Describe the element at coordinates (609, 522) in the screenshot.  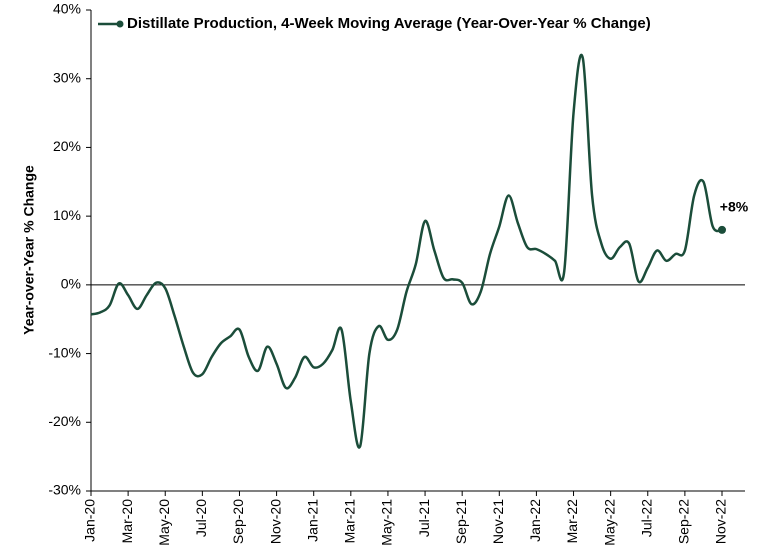
I see `x-tick-label: May-22` at that location.